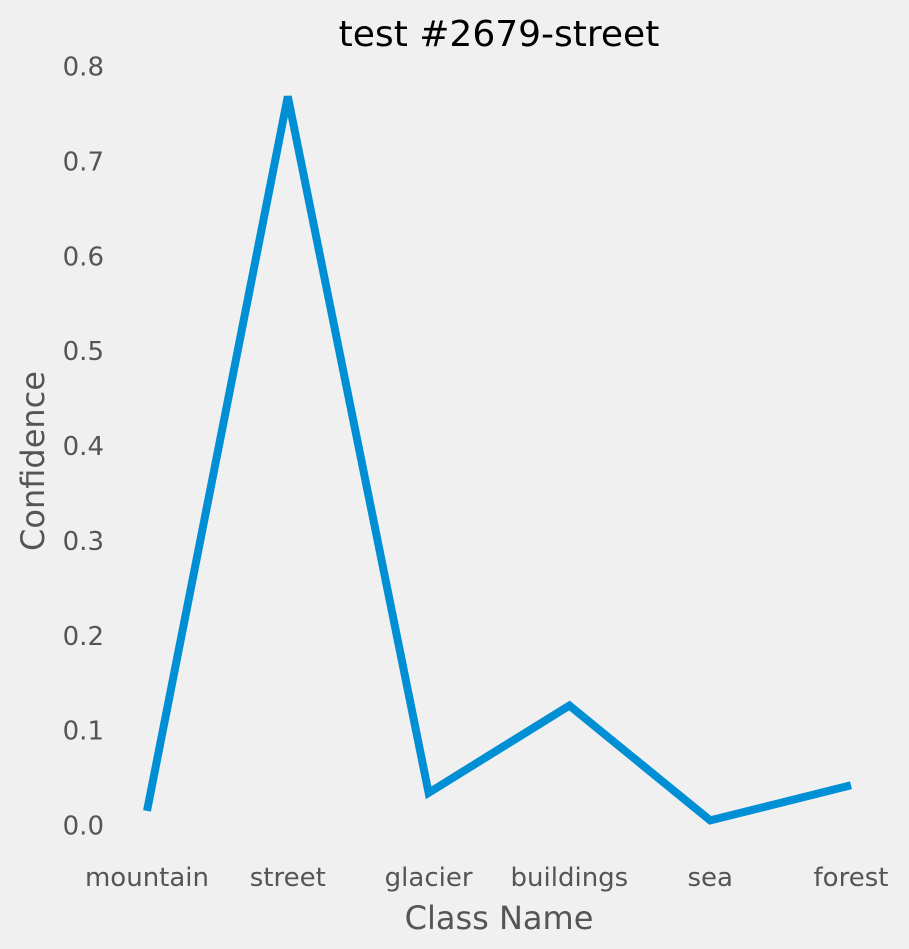 This screenshot has height=949, width=909. I want to click on x-tick-label: glacier, so click(429, 878).